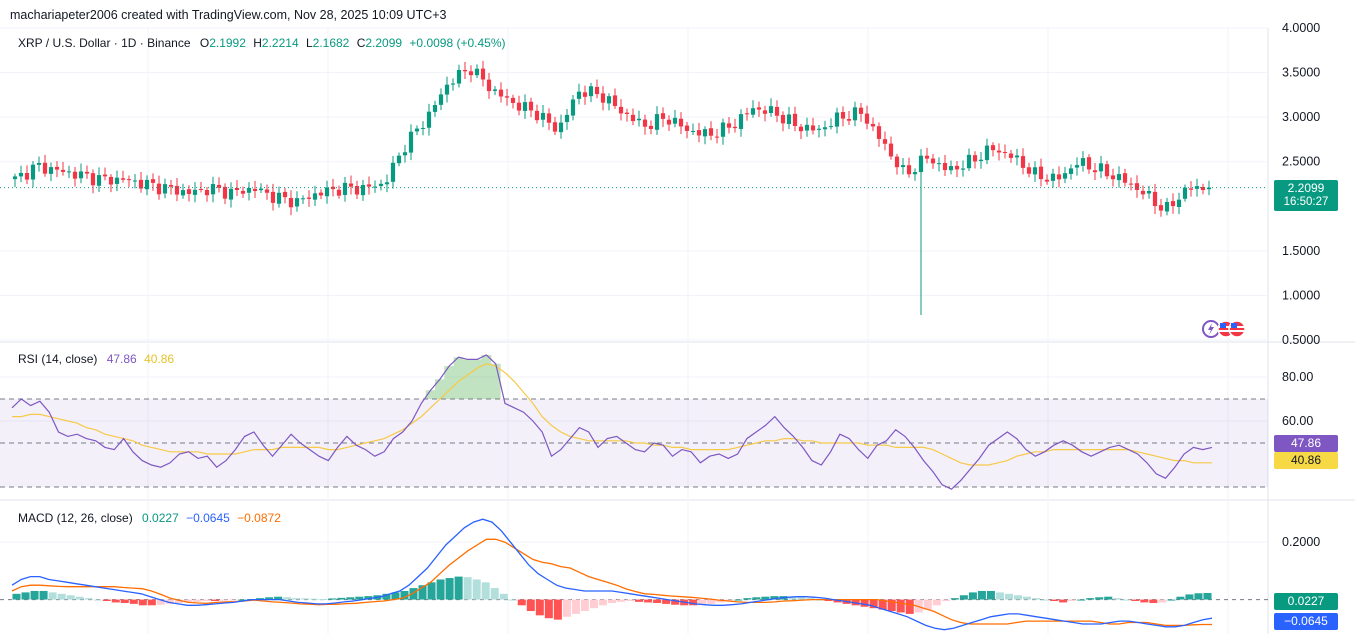  I want to click on price-tick-label: 1.5000, so click(1301, 251).